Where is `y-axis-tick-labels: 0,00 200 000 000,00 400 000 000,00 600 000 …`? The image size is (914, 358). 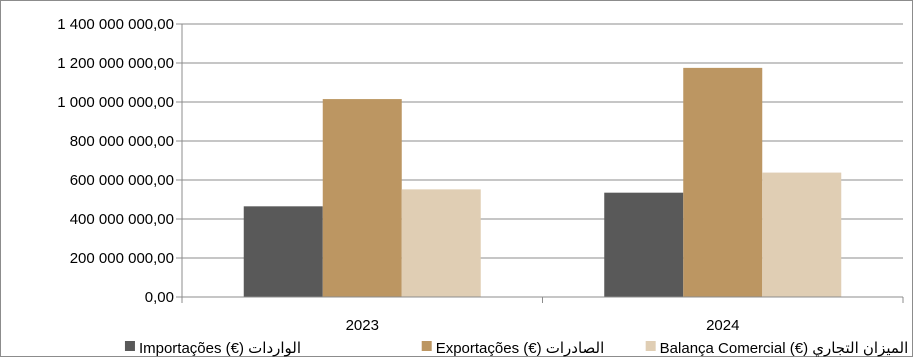
y-axis-tick-labels: 0,00 200 000 000,00 400 000 000,00 600 000 … is located at coordinates (115, 161).